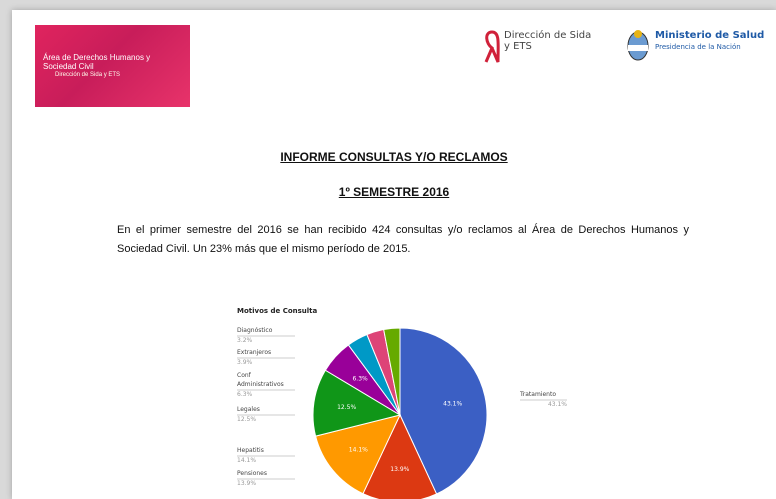 Image resolution: width=776 pixels, height=499 pixels. What do you see at coordinates (245, 362) in the screenshot?
I see `percent-label: 3.9%` at bounding box center [245, 362].